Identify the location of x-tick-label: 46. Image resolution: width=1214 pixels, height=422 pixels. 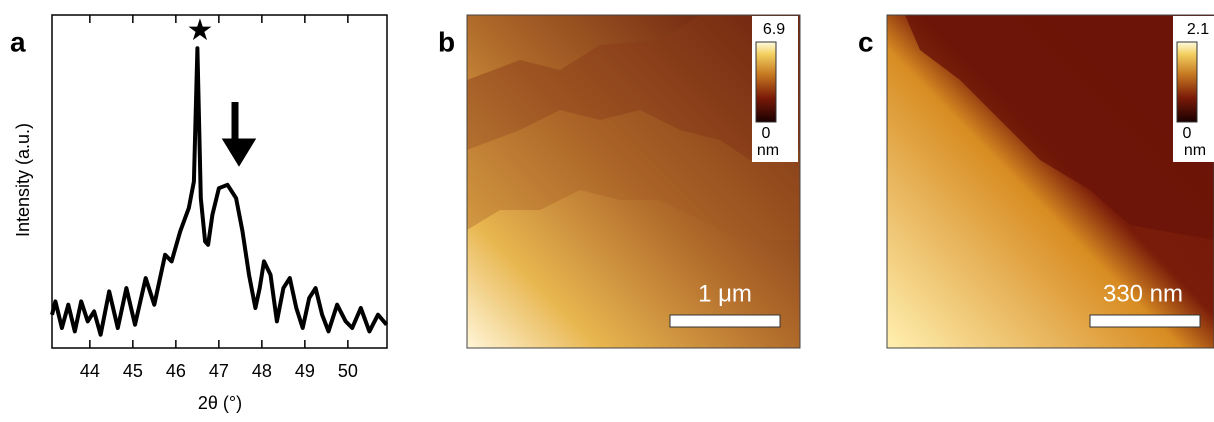
(176, 371).